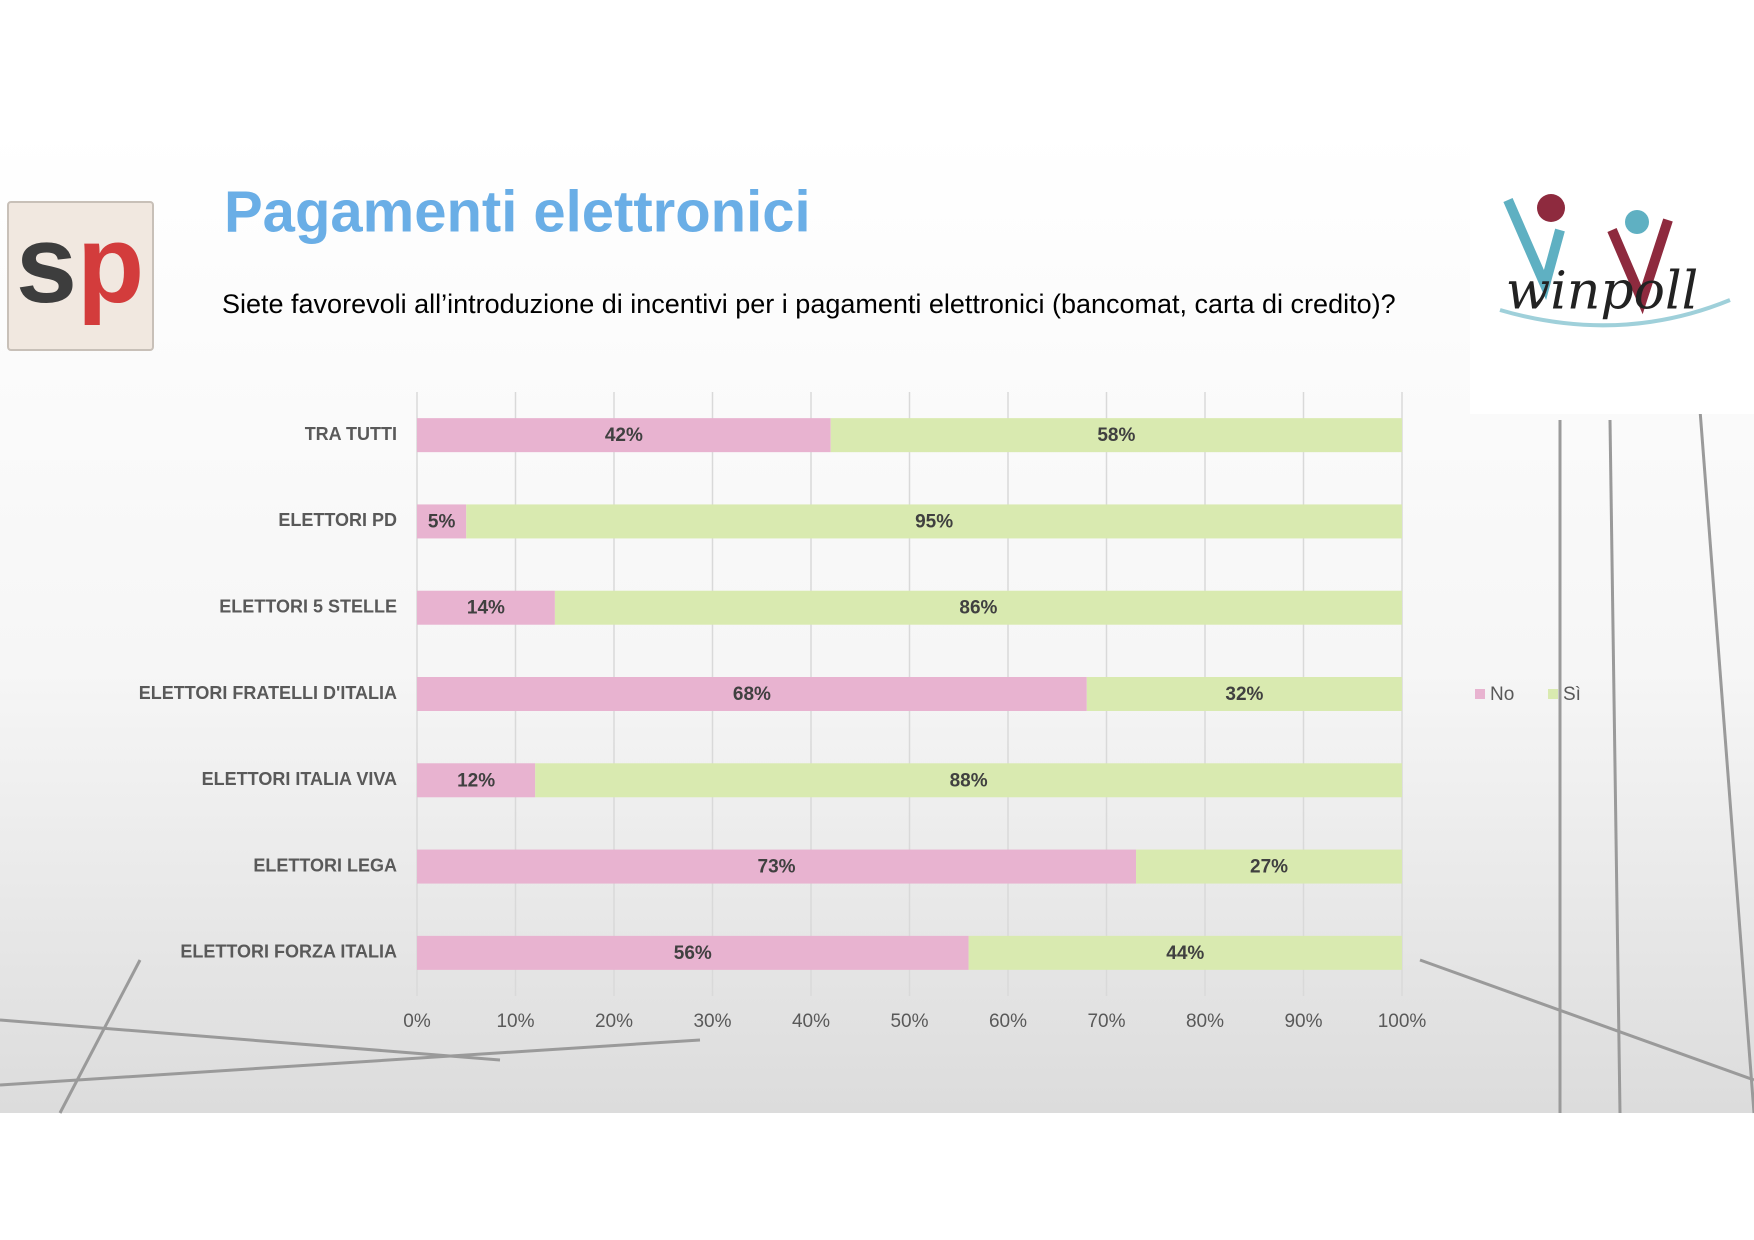  I want to click on value-label: 5%, so click(442, 521).